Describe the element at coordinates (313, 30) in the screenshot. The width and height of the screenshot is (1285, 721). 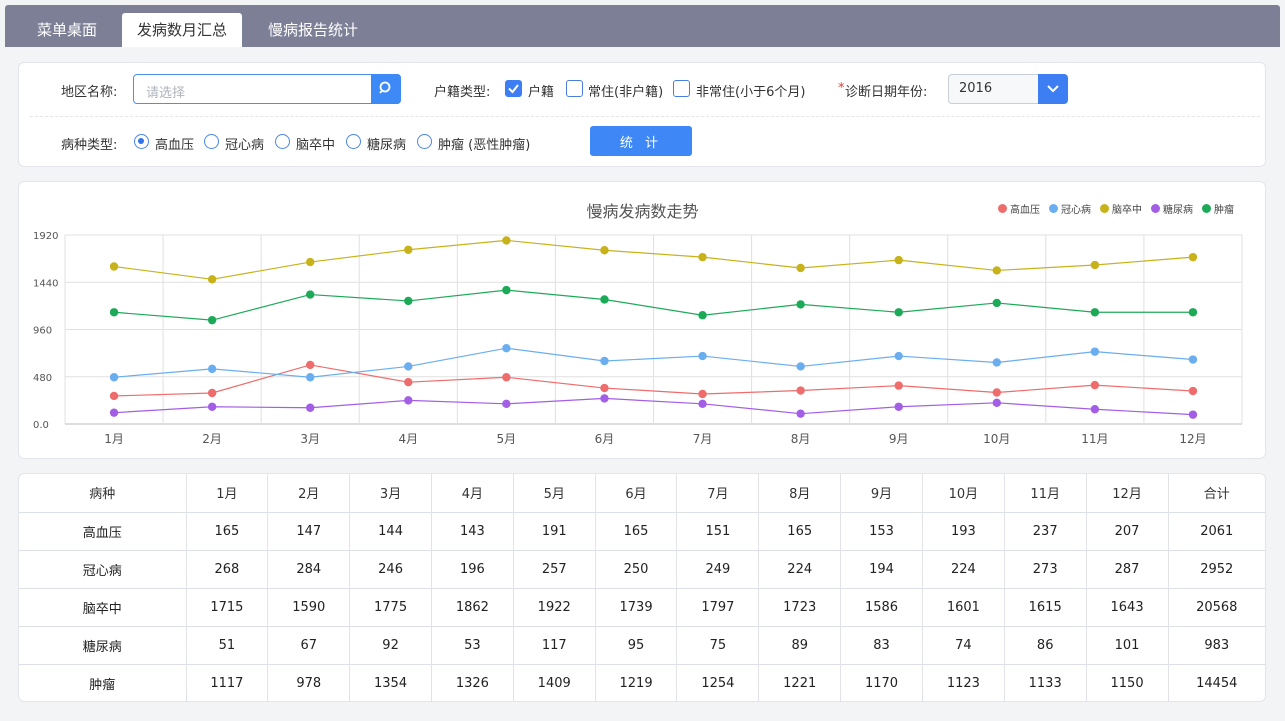
I see `tab-chronic-report-stats: 慢病报告统计` at that location.